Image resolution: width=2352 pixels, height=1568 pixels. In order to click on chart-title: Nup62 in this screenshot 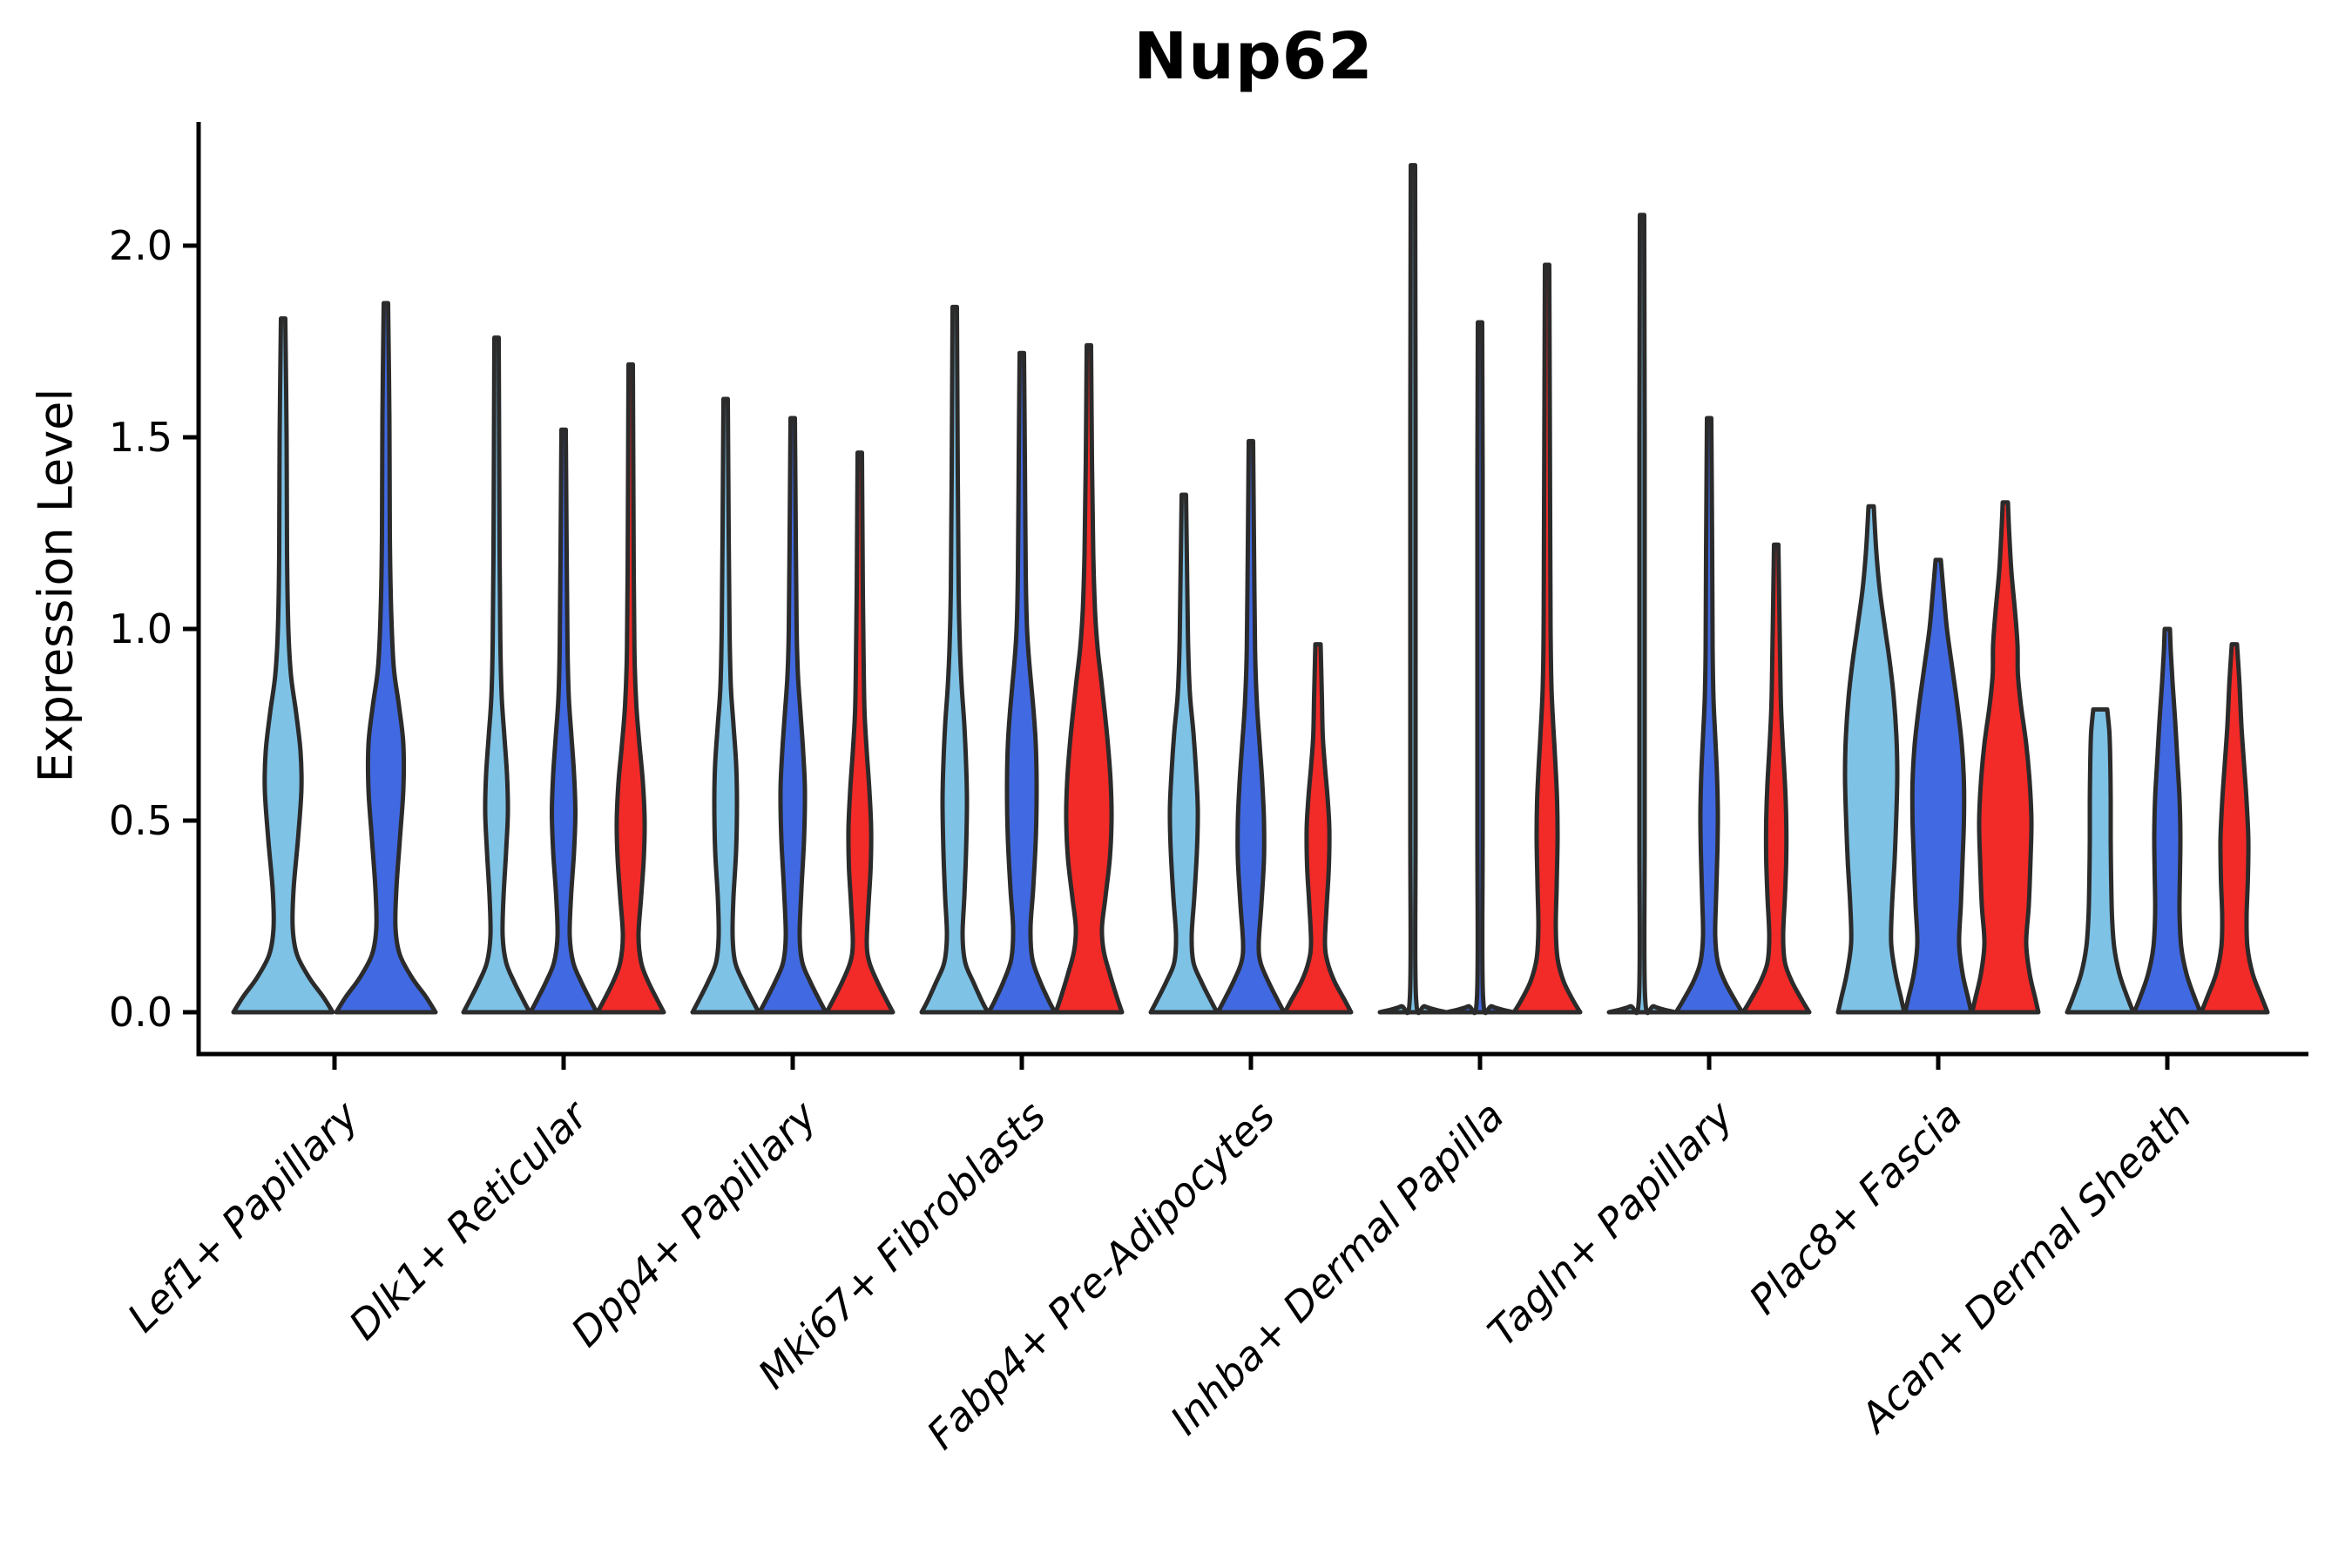, I will do `click(1253, 56)`.